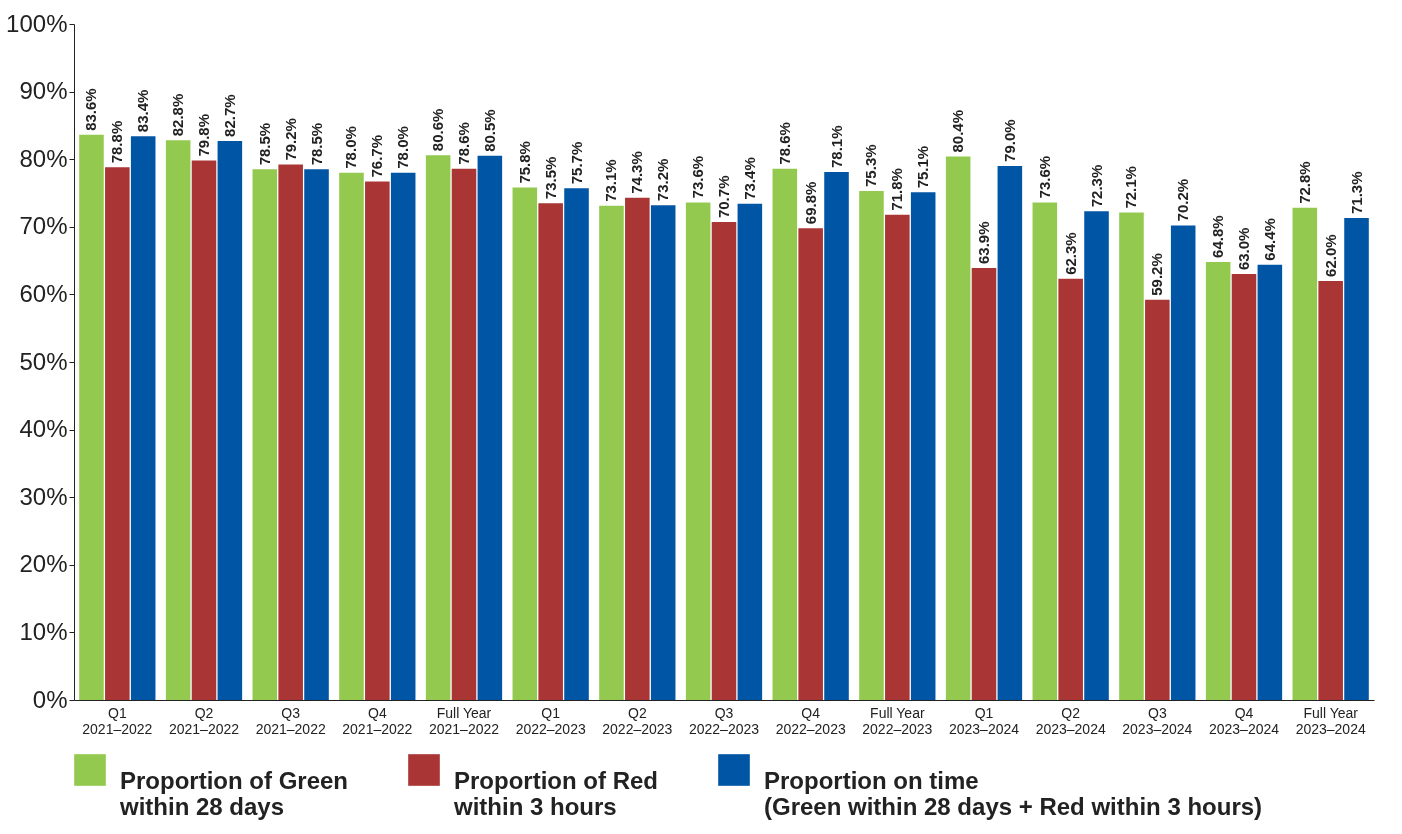  I want to click on data-label: 74.3%, so click(637, 172).